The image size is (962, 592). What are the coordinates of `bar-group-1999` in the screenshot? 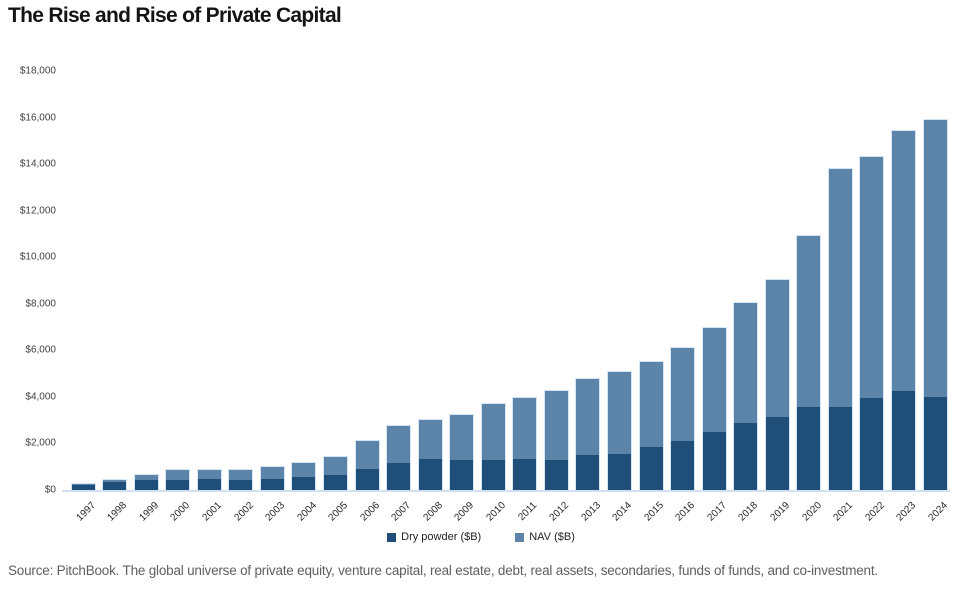 It's located at (146, 482).